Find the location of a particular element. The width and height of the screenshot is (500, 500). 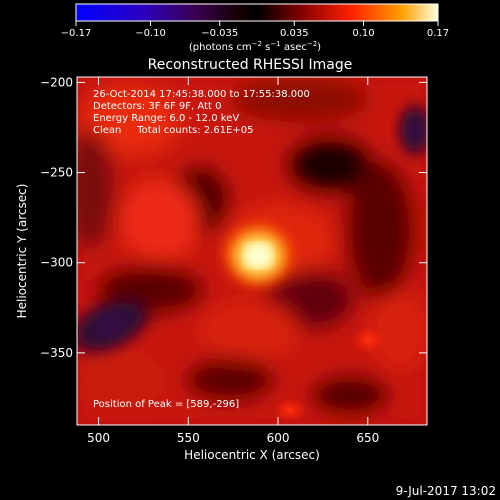

annotation-detectors: Detectors: 3F 6F 9F, Att 0 is located at coordinates (157, 106).